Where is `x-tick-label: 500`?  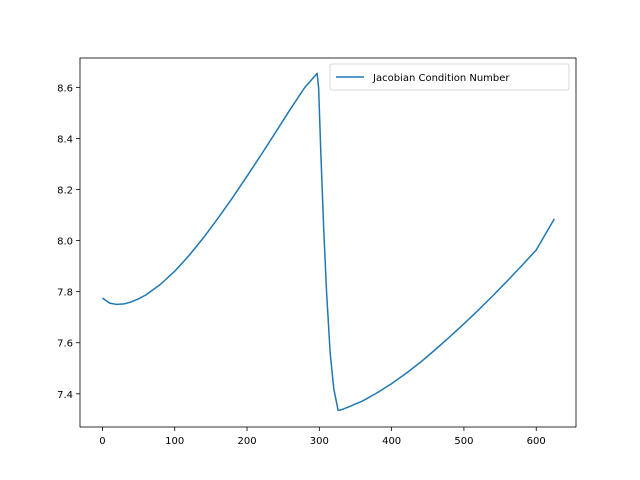
x-tick-label: 500 is located at coordinates (463, 441).